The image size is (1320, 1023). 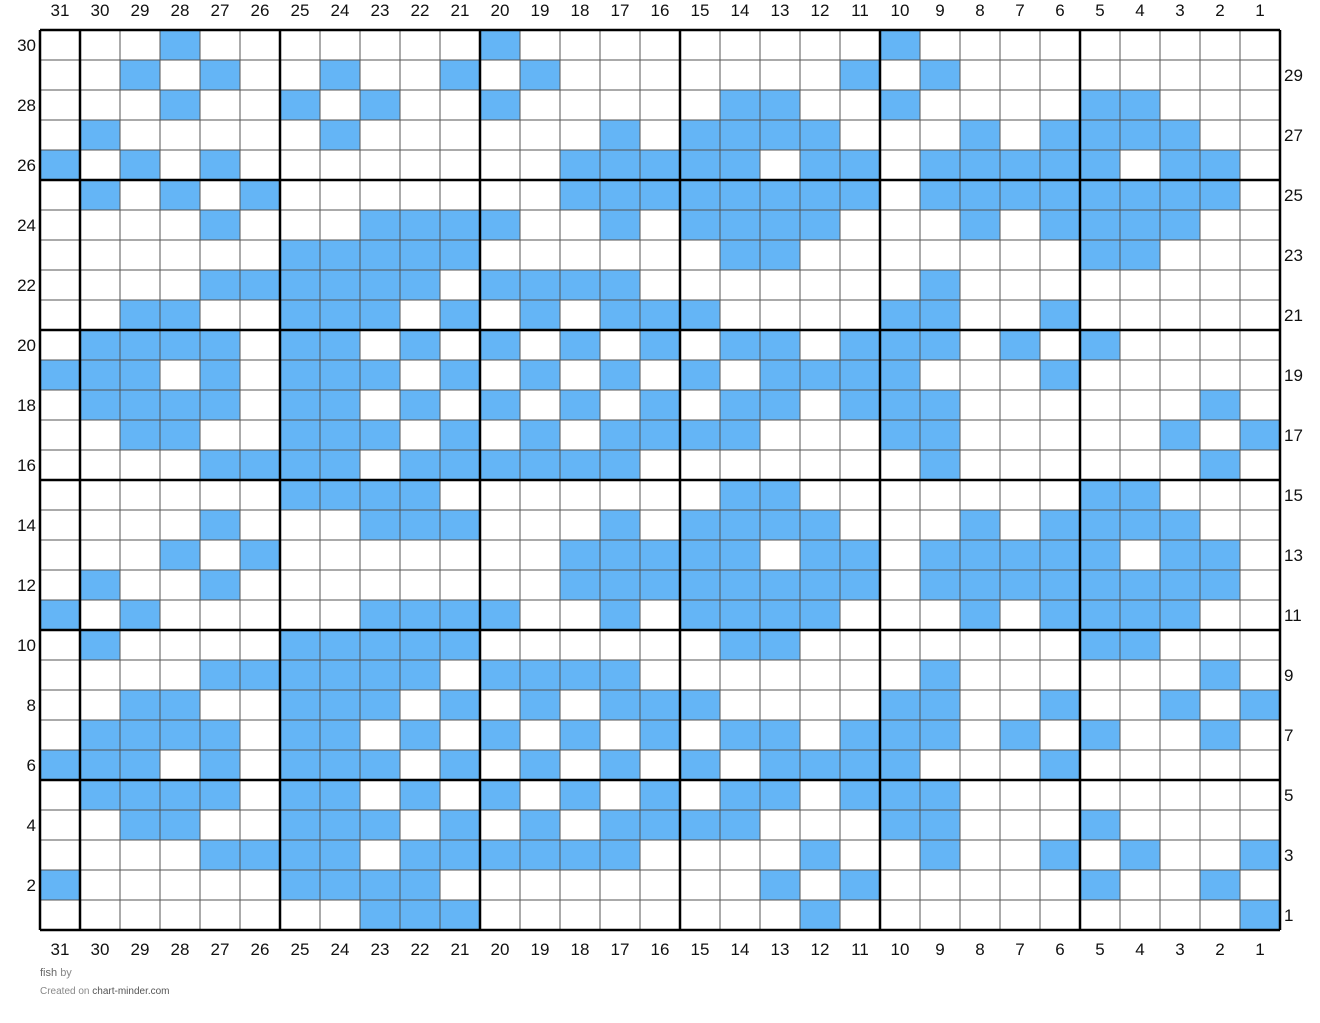 I want to click on column-label-bottom: 12, so click(x=820, y=949).